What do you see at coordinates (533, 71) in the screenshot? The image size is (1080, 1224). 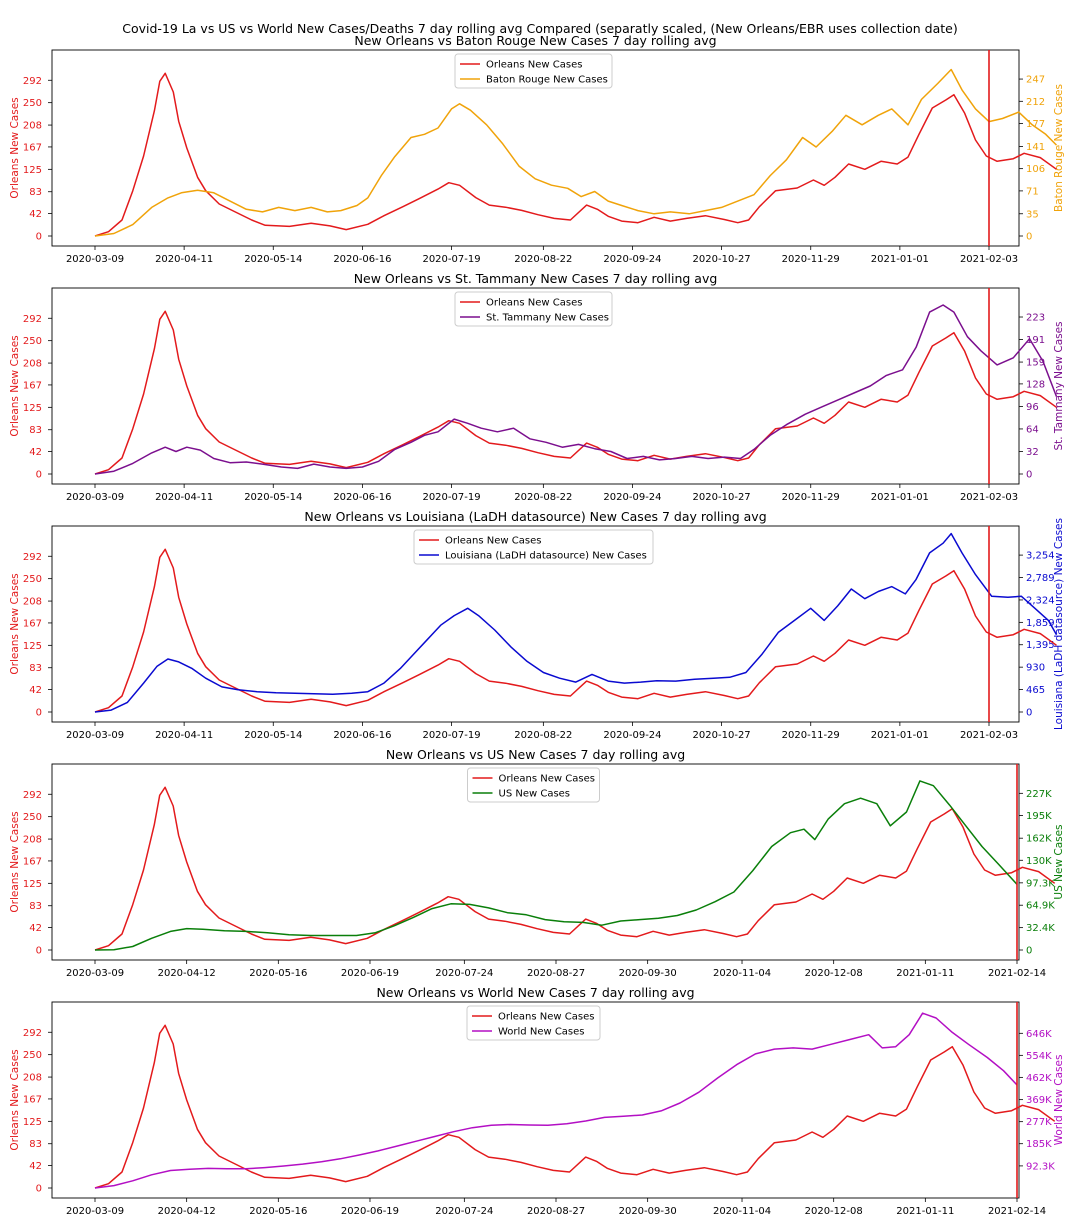 I see `chart-legend: Orleans New Cases Baton Rouge New Cases` at bounding box center [533, 71].